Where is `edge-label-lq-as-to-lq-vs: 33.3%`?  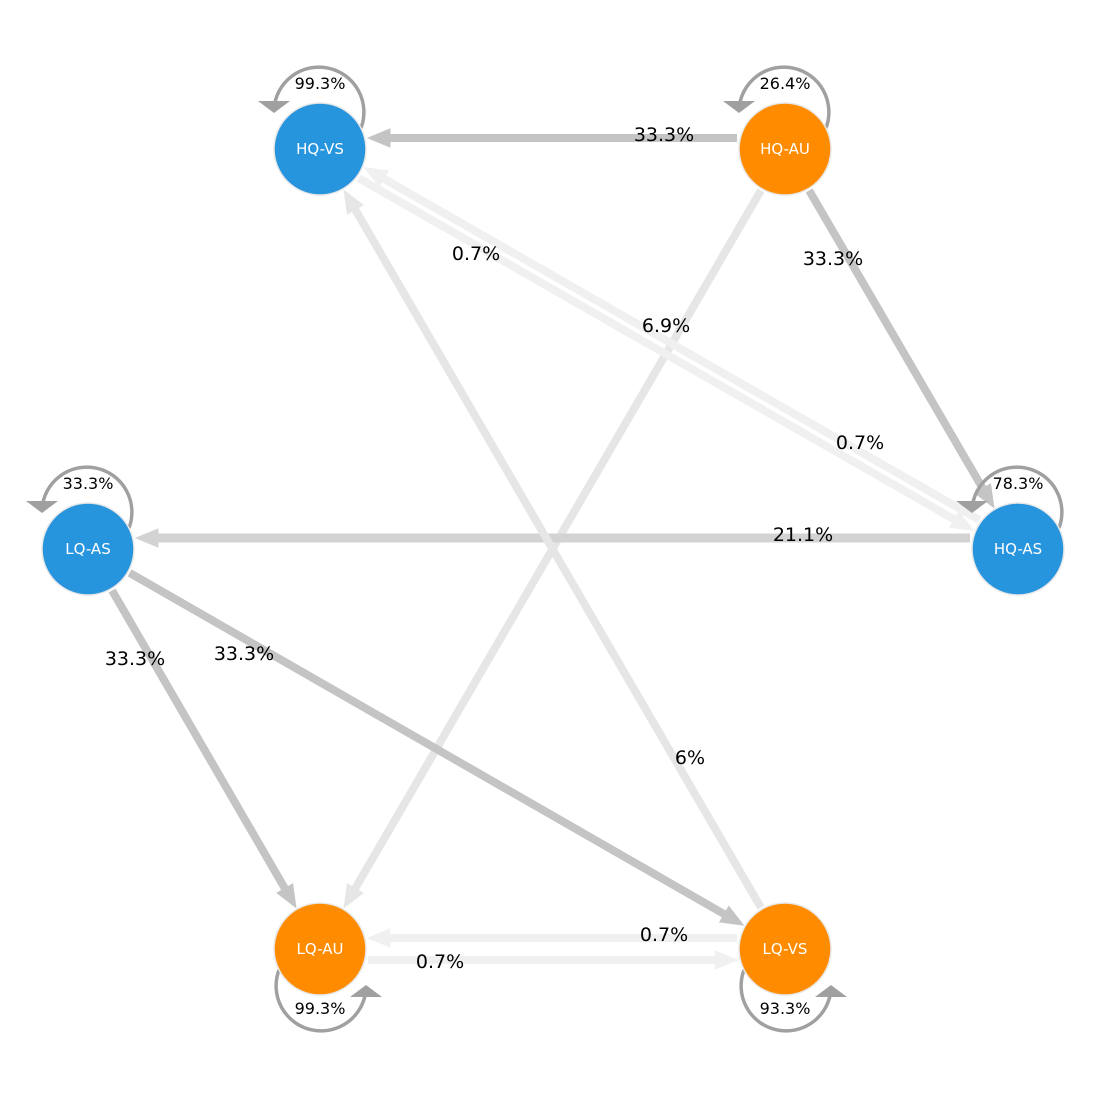
edge-label-lq-as-to-lq-vs: 33.3% is located at coordinates (244, 654).